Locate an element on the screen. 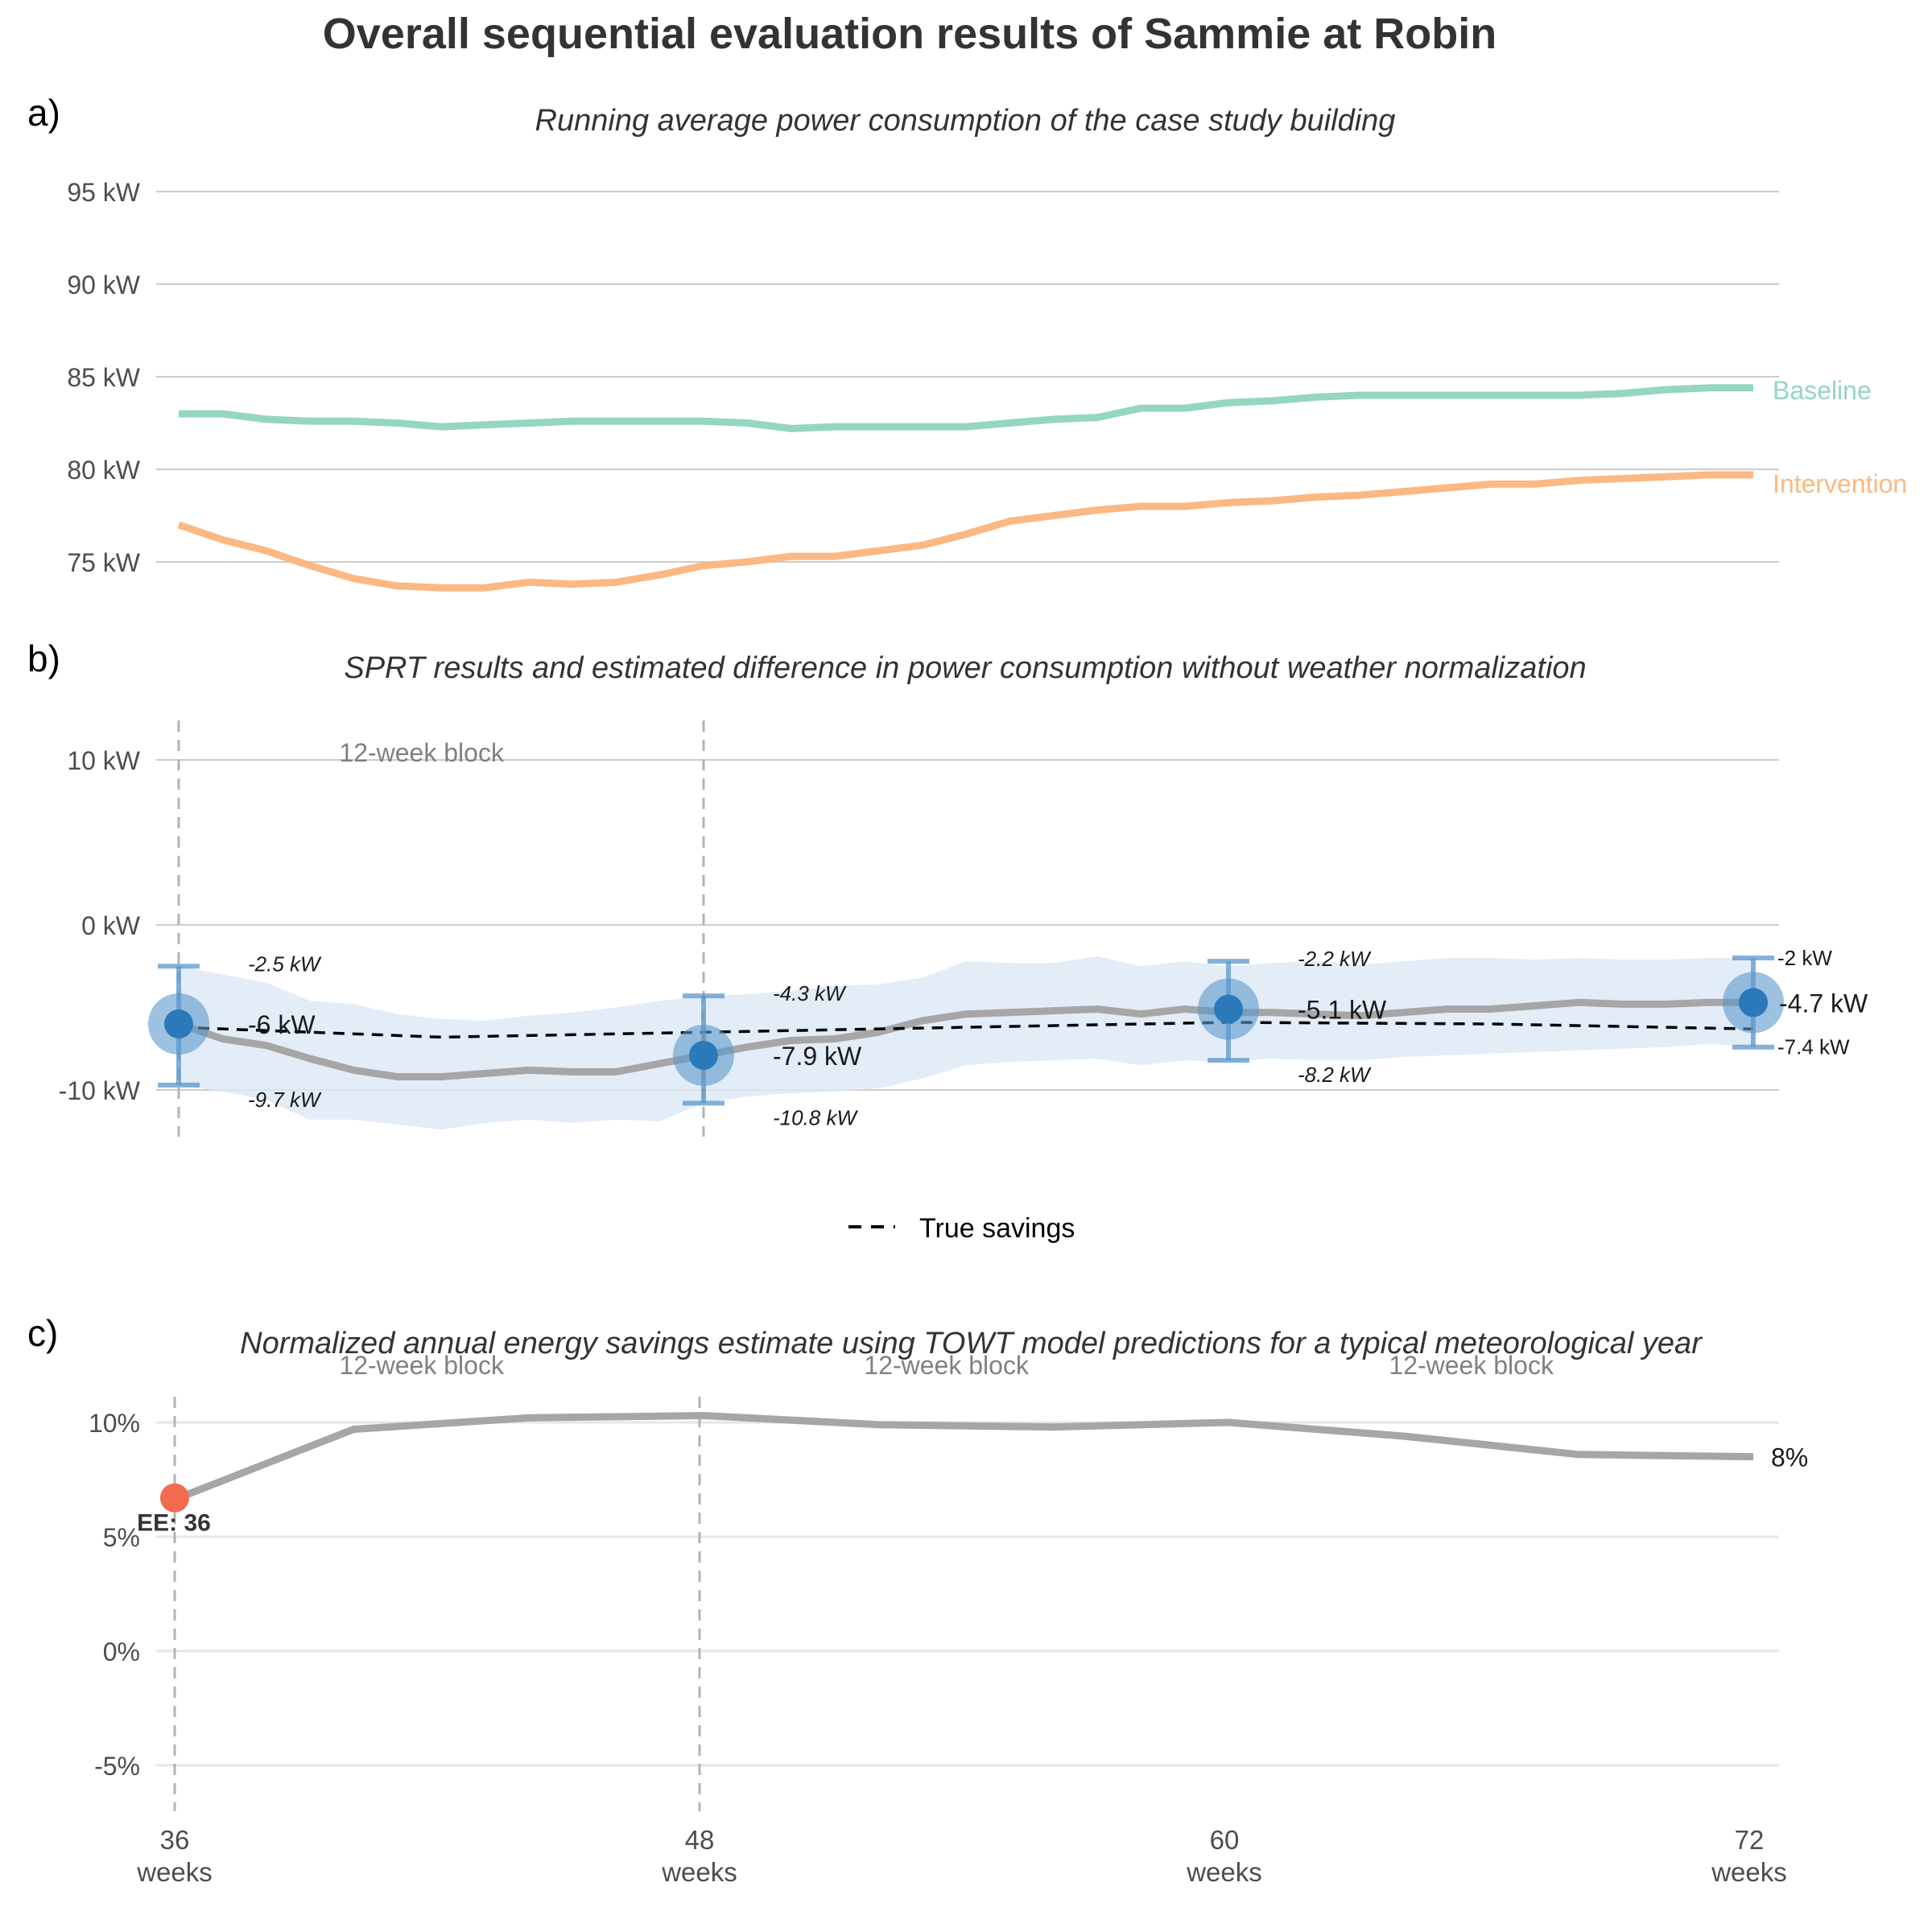 This screenshot has height=1932, width=1932. ci-upper-label: -4.3 kW is located at coordinates (810, 993).